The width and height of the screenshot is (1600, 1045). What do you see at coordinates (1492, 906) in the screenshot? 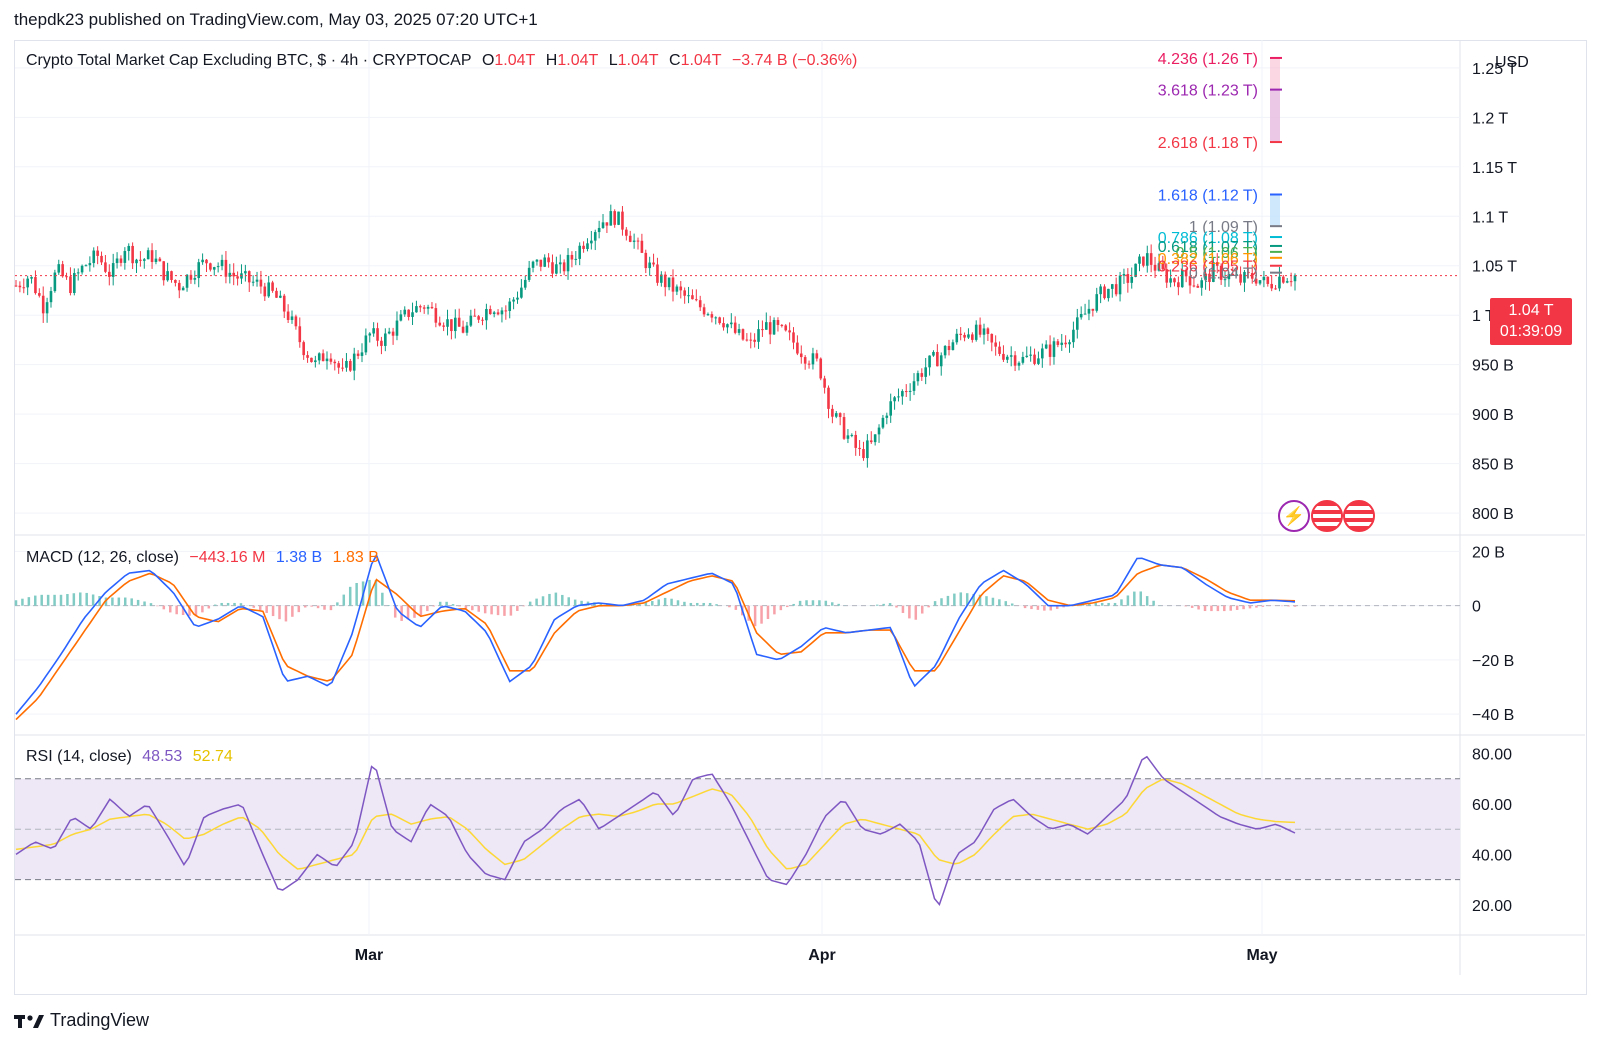
I see `rsi-tick-label: 20.00` at bounding box center [1492, 906].